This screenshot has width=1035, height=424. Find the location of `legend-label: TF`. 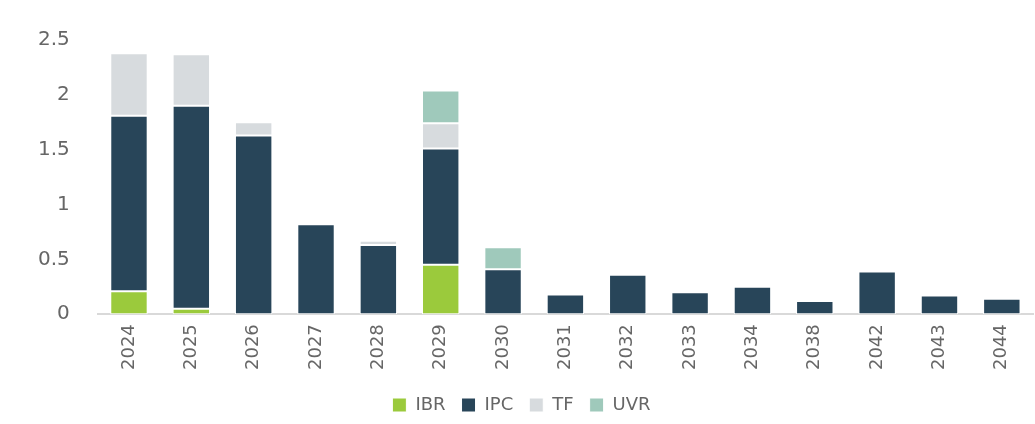

legend-label: TF is located at coordinates (562, 403).